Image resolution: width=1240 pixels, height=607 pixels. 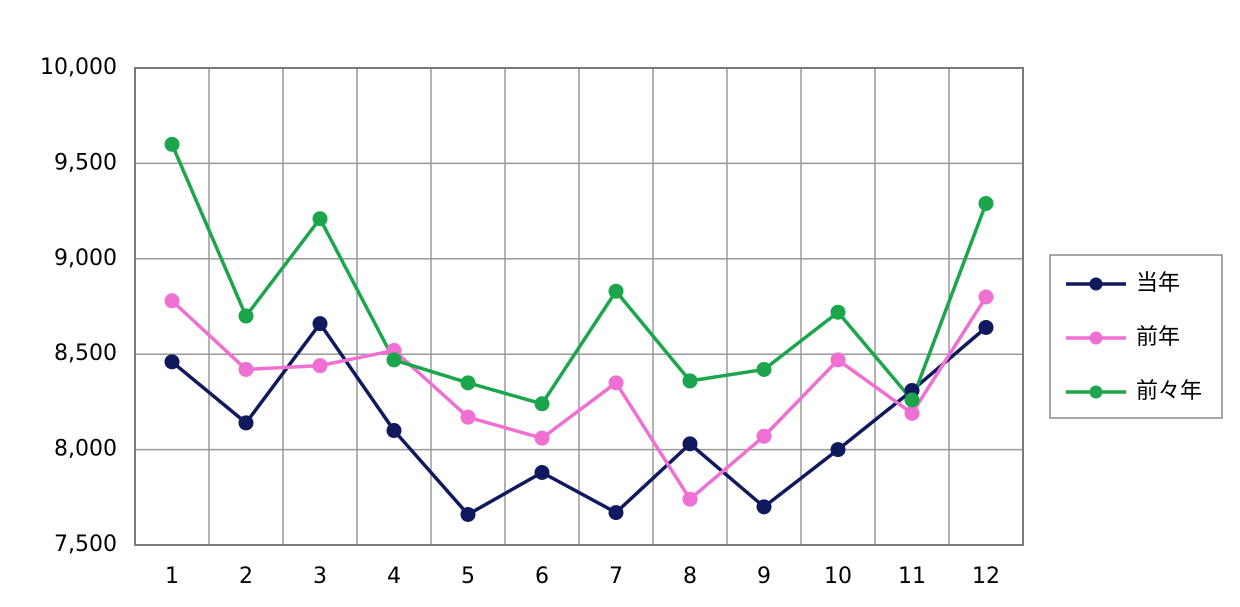 What do you see at coordinates (85, 162) in the screenshot?
I see `y-tick-label: 9,500` at bounding box center [85, 162].